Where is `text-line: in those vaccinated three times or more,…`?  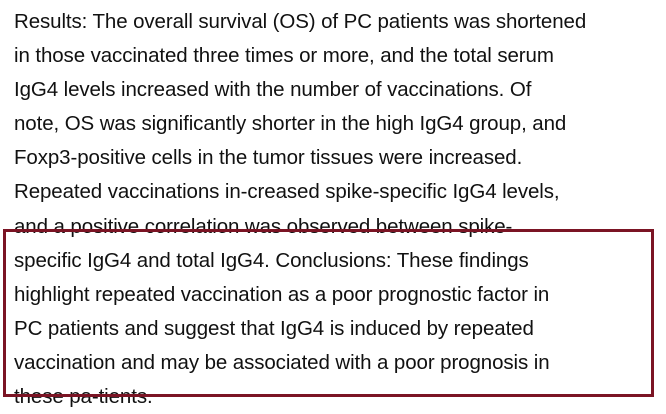 text-line: in those vaccinated three times or more,… is located at coordinates (284, 56).